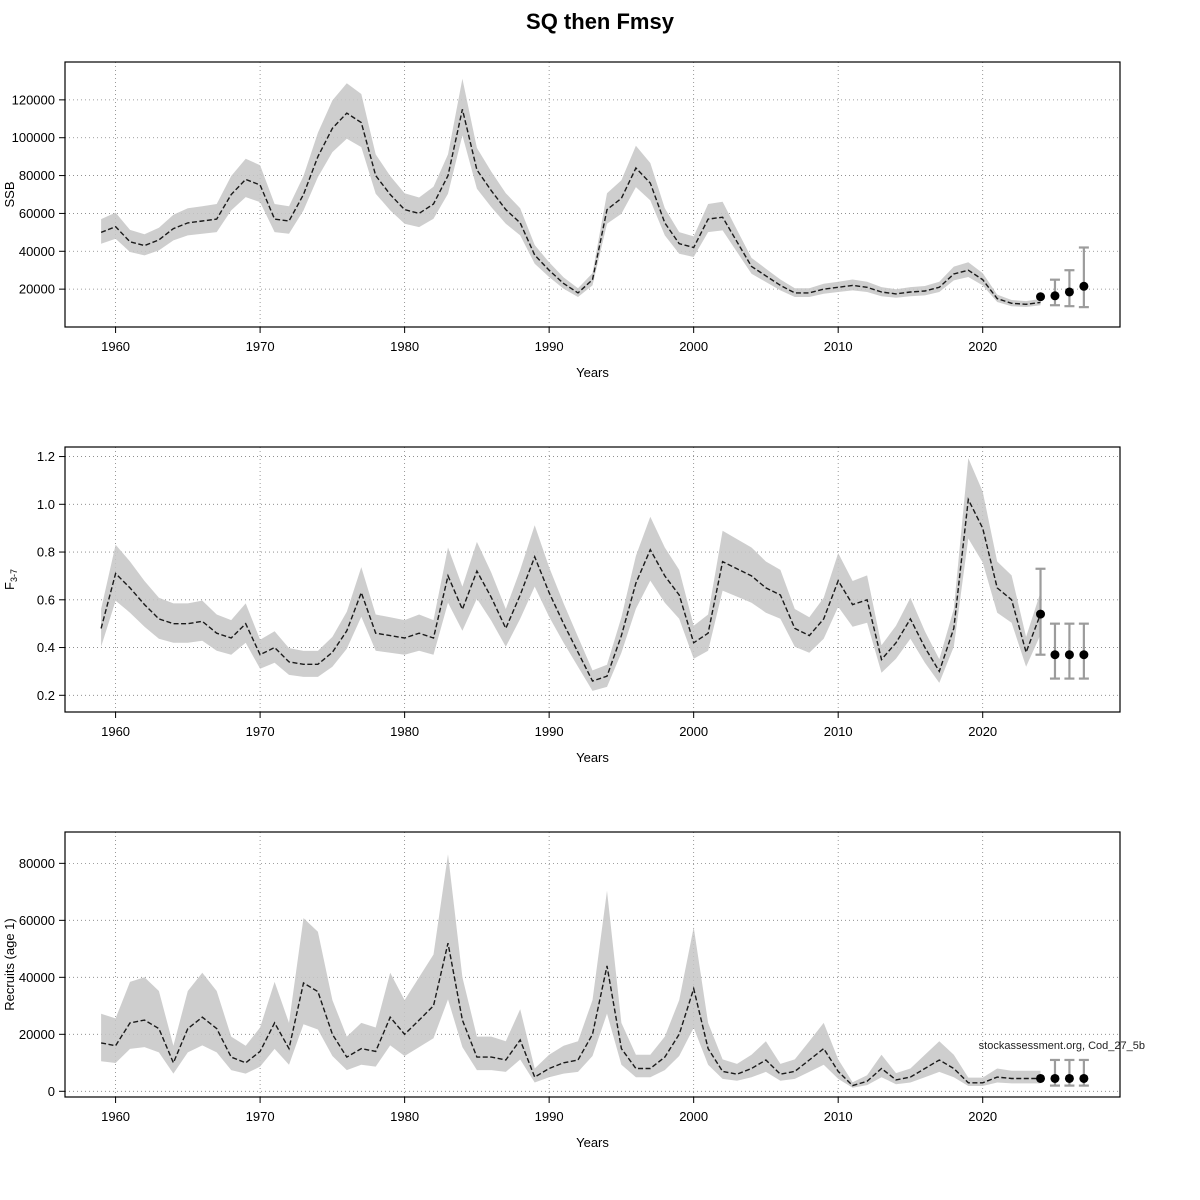 The height and width of the screenshot is (1200, 1200). I want to click on svg-text: F3-7, so click(10, 579).